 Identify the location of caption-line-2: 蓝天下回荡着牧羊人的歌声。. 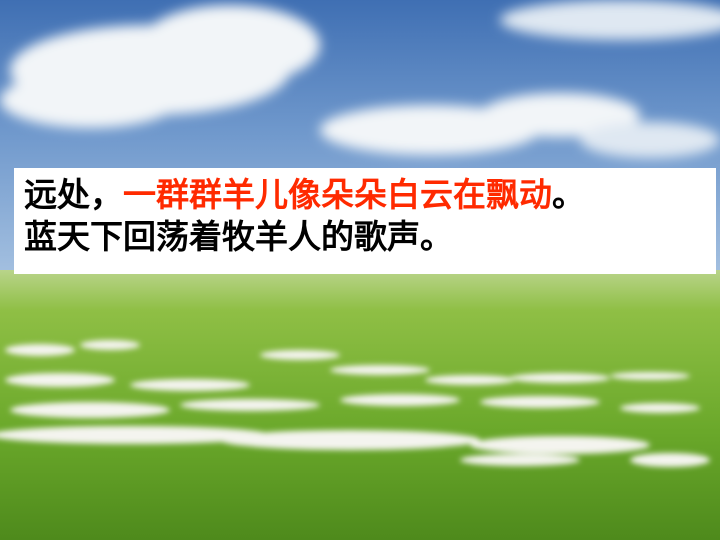
(238, 236).